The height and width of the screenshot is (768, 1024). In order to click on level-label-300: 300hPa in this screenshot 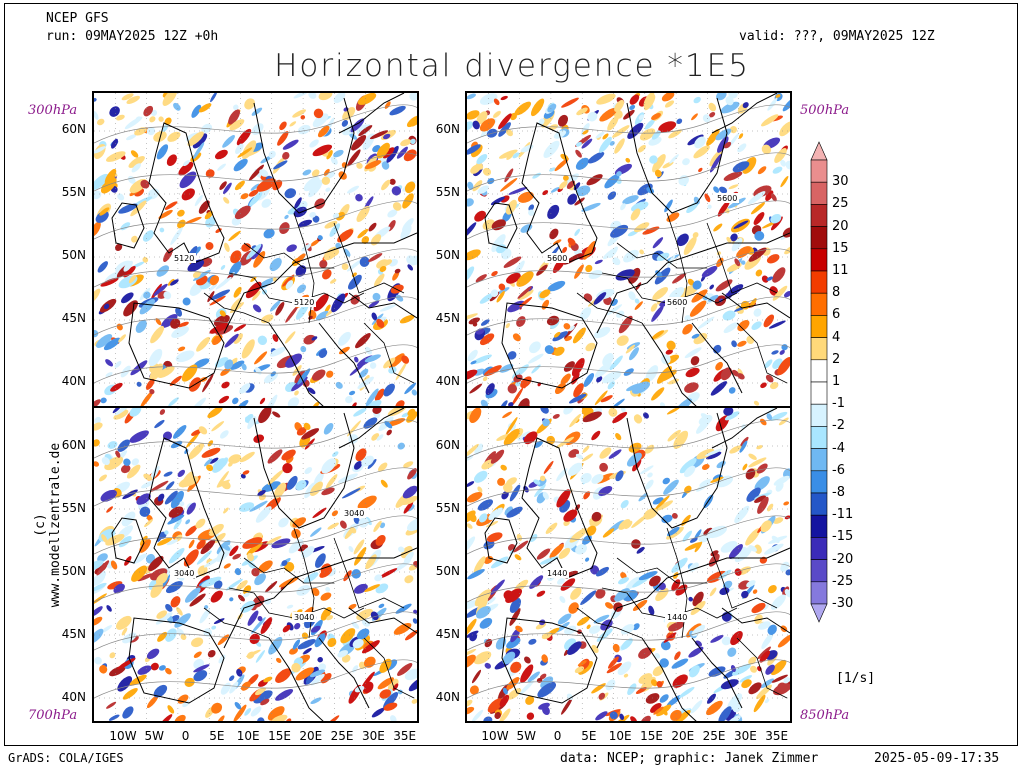, I will do `click(53, 110)`.